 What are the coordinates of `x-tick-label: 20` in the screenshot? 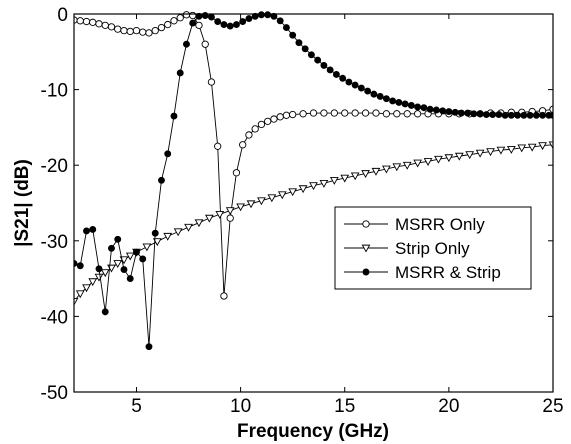 It's located at (448, 406).